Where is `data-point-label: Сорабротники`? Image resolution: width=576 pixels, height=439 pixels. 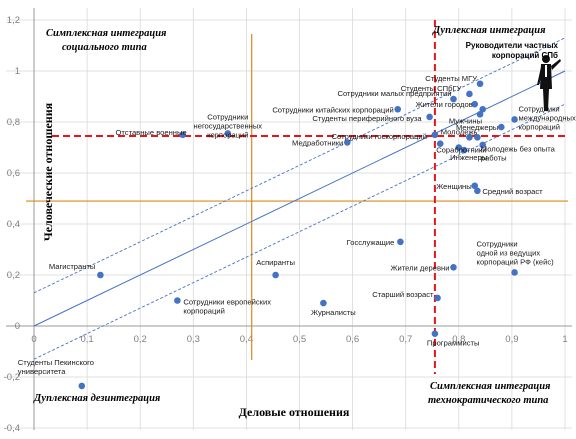
data-point-label: Сорабротники is located at coordinates (461, 150).